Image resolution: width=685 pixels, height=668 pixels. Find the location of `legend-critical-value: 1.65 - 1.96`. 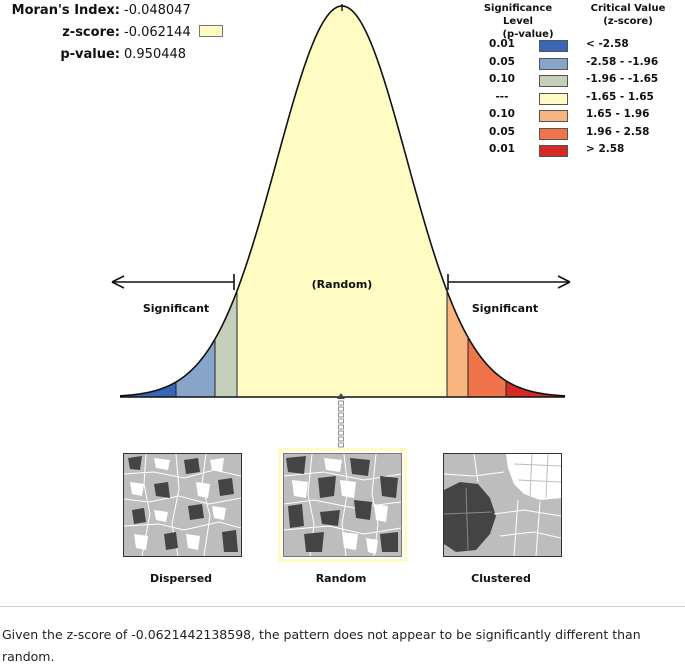

legend-critical-value: 1.65 - 1.96 is located at coordinates (618, 114).